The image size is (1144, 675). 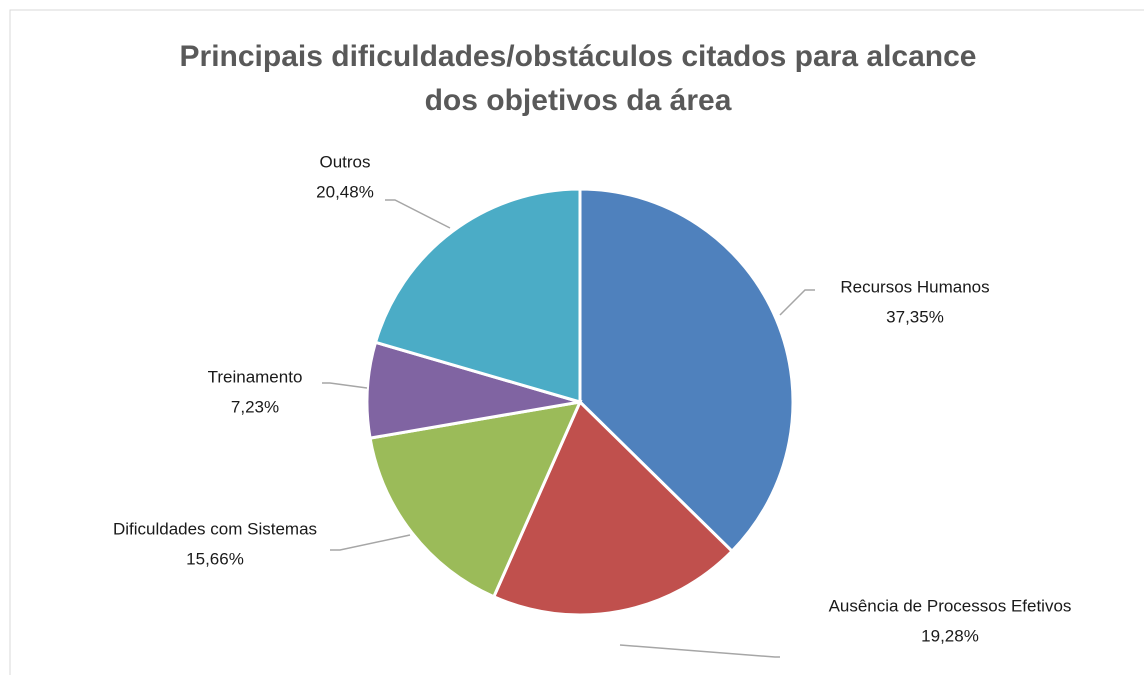 I want to click on slice-value-label: 15,66%, so click(x=215, y=558).